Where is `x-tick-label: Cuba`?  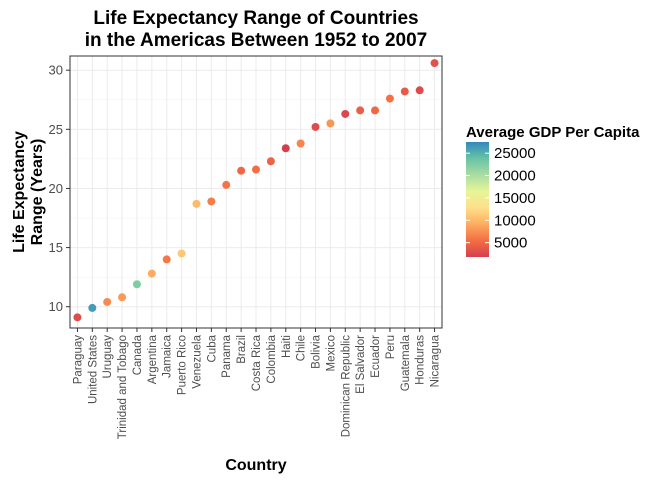 x-tick-label: Cuba is located at coordinates (212, 348).